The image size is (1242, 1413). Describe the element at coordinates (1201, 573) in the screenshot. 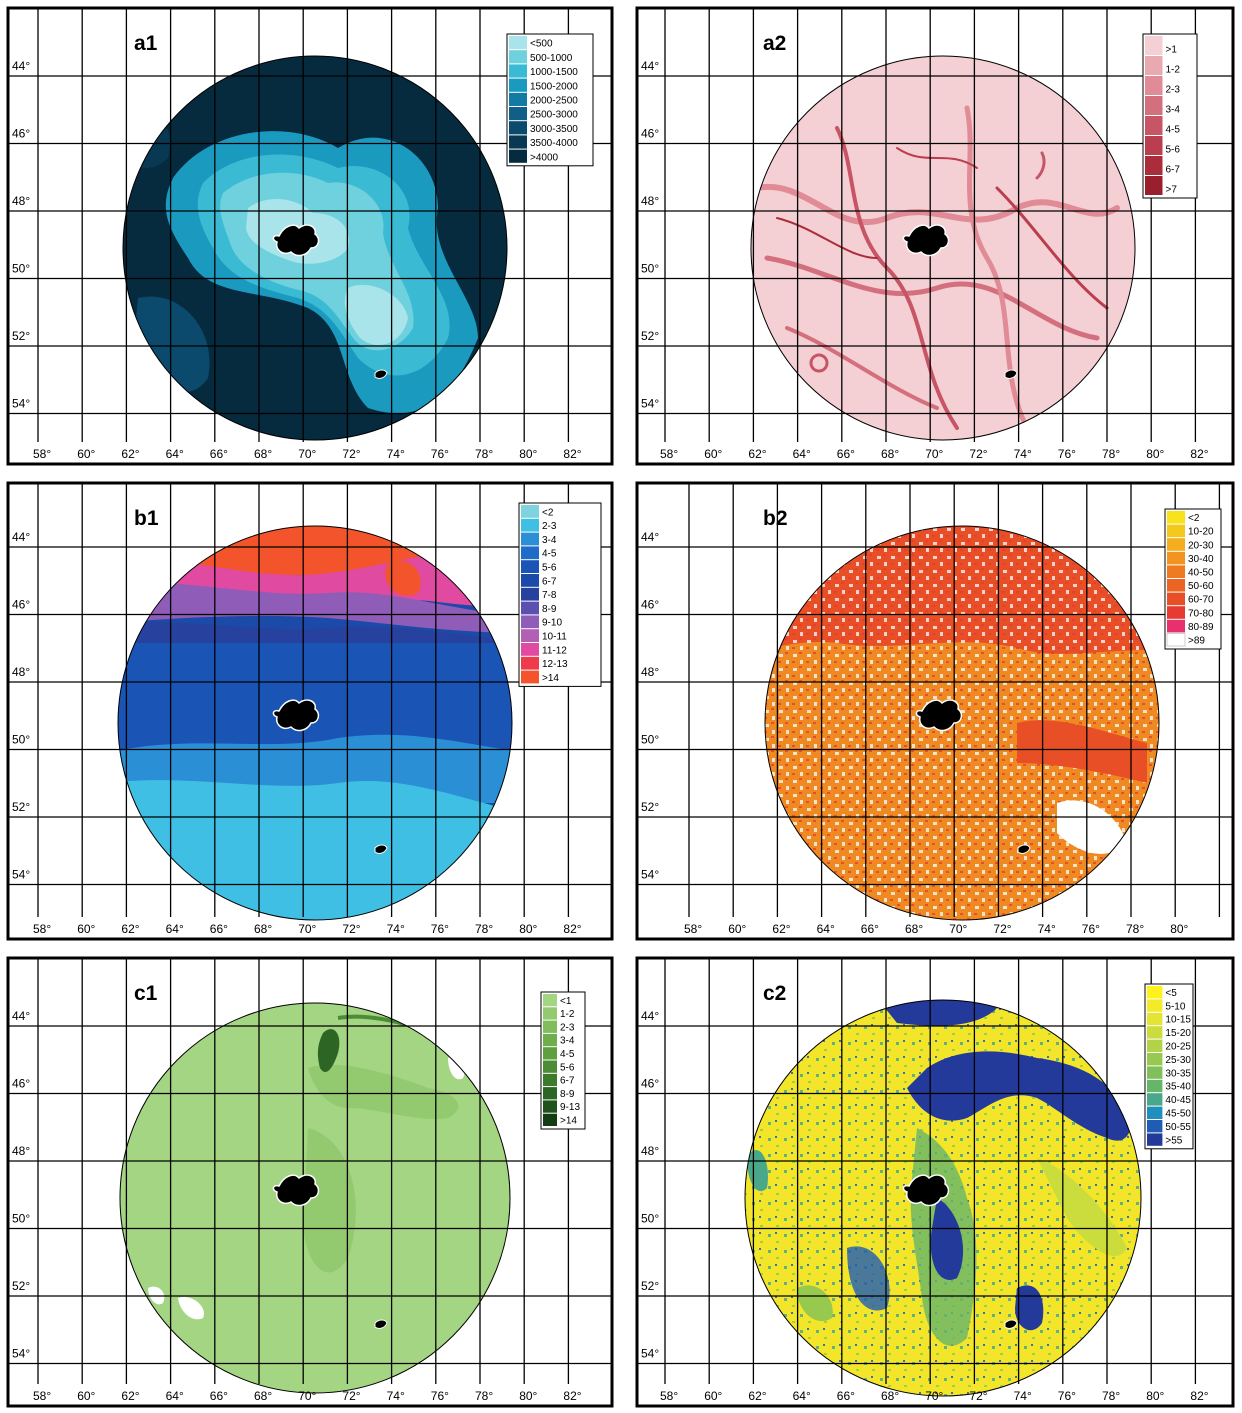

I see `legend-label: 40-50` at that location.